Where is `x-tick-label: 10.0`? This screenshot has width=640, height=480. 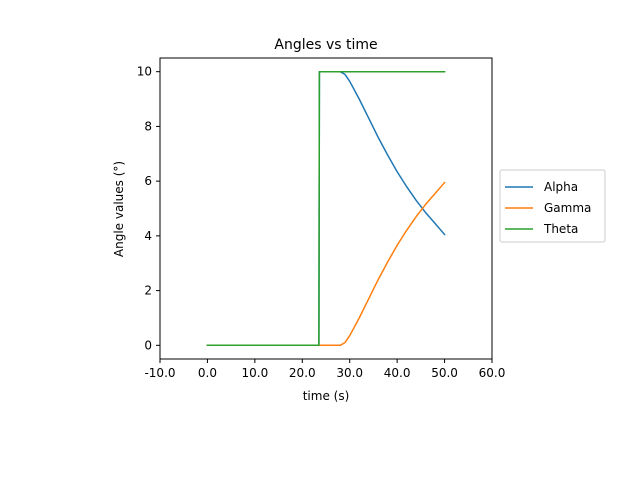 x-tick-label: 10.0 is located at coordinates (254, 373).